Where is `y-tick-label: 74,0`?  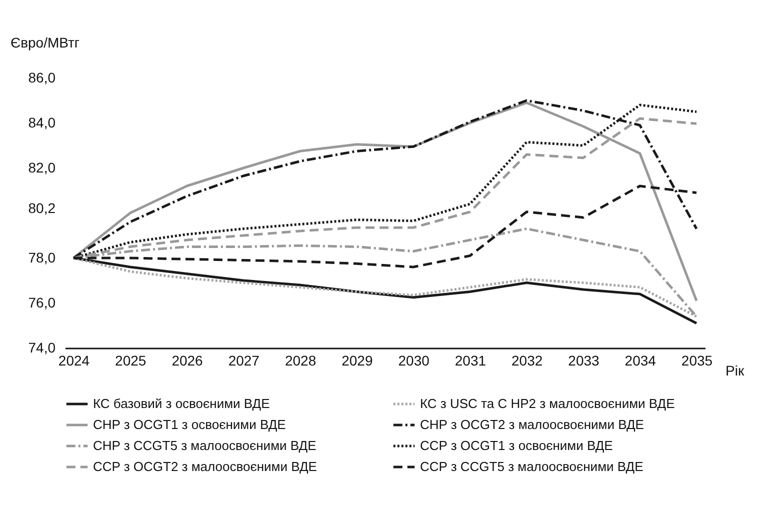 y-tick-label: 74,0 is located at coordinates (42, 348).